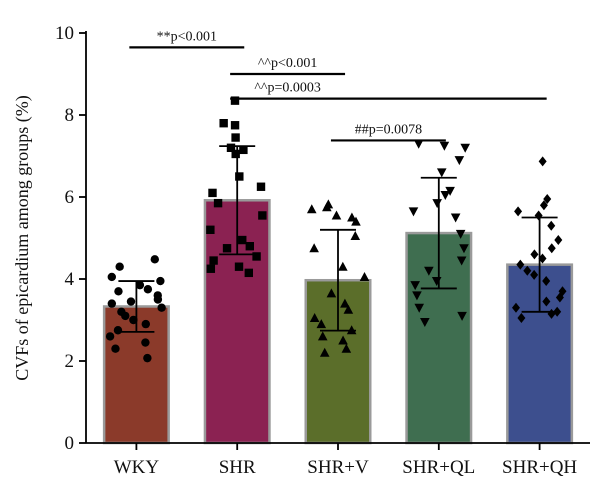  I want to click on x-tick-label: WKY, so click(137, 467).